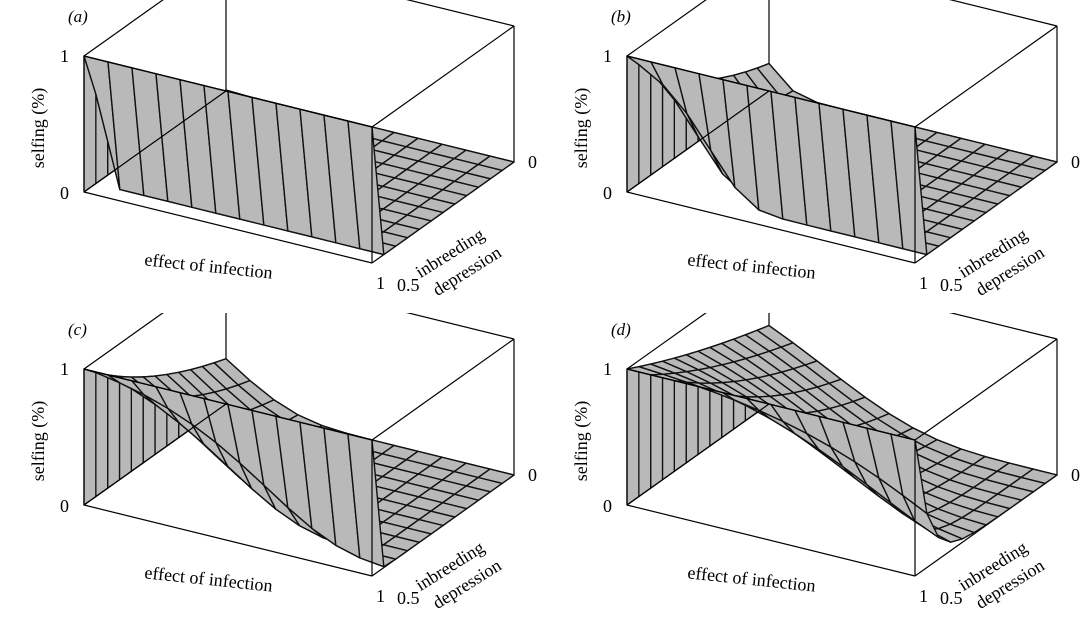 The height and width of the screenshot is (625, 1086). I want to click on panel-label: (a), so click(78, 16).